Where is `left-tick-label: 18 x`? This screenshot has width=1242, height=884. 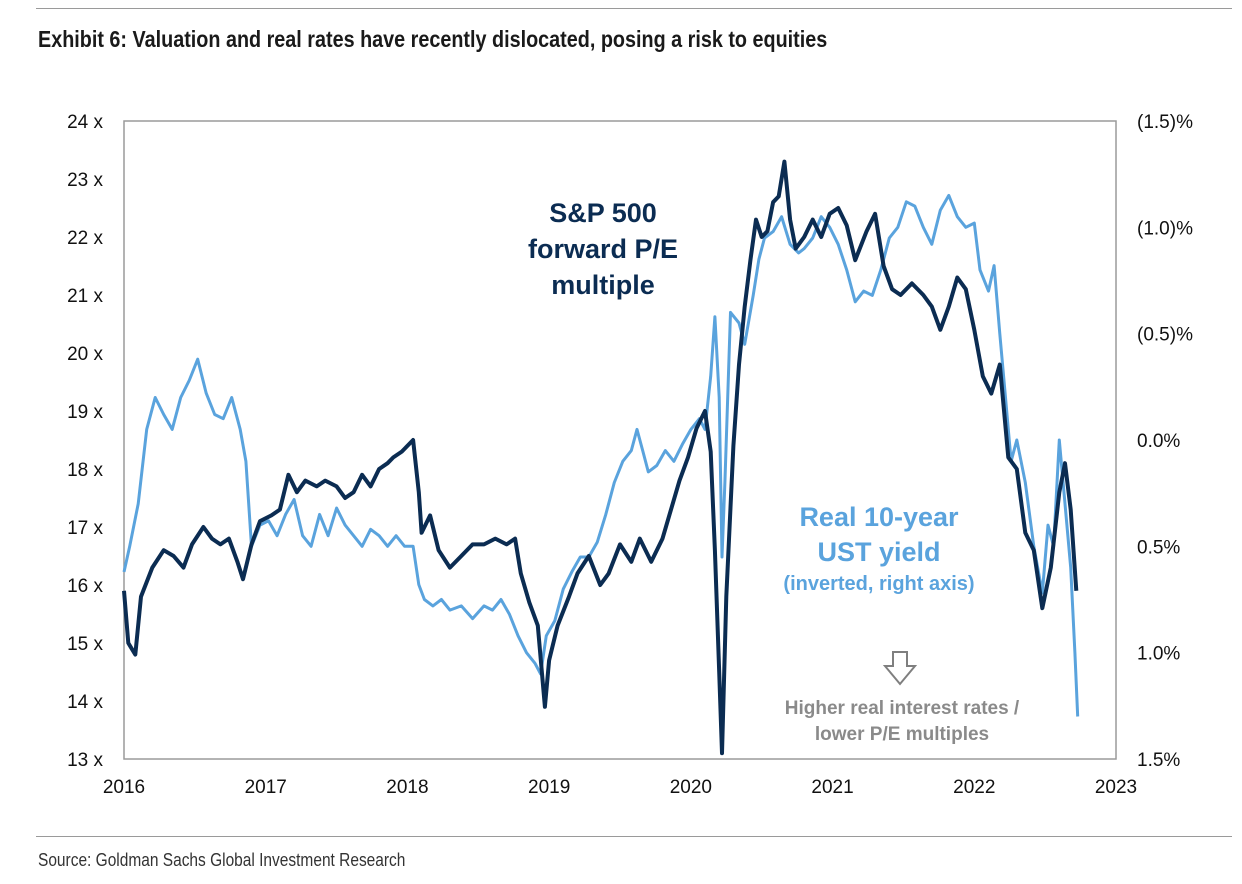
left-tick-label: 18 x is located at coordinates (85, 470).